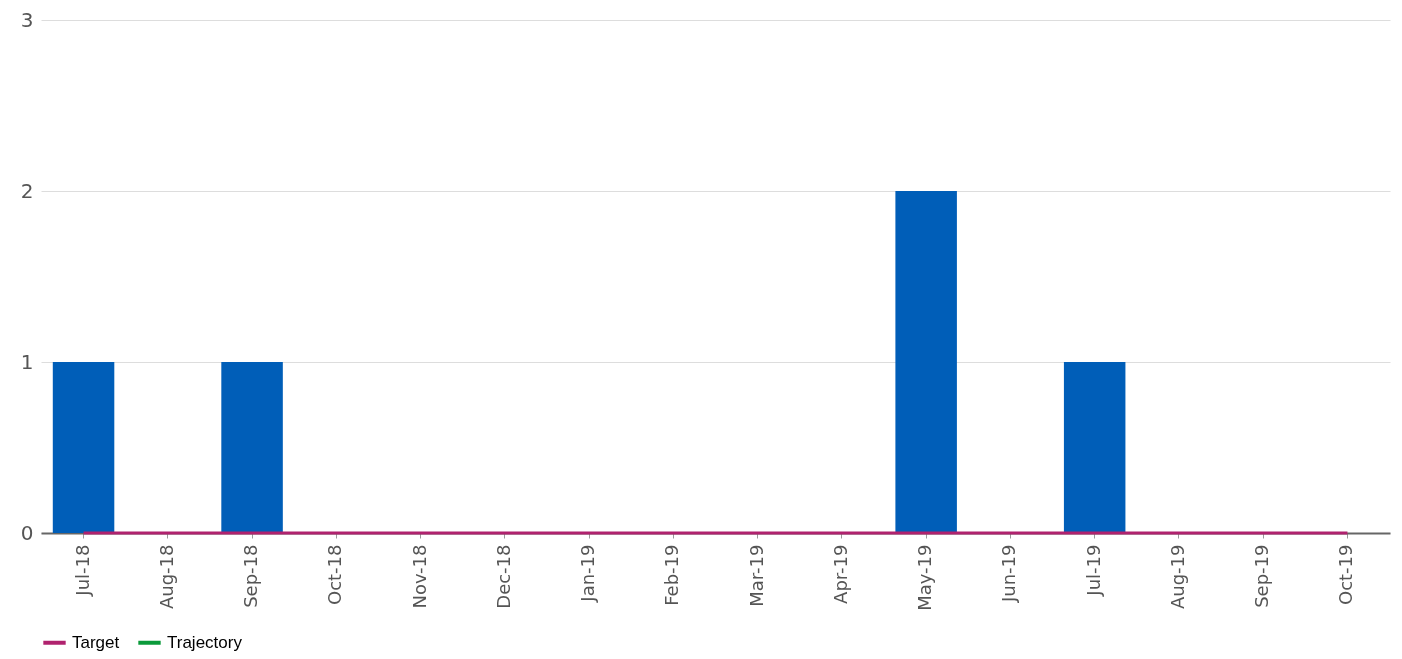 This screenshot has width=1402, height=659. Describe the element at coordinates (1009, 574) in the screenshot. I see `x-tick-label: Jun-19` at that location.